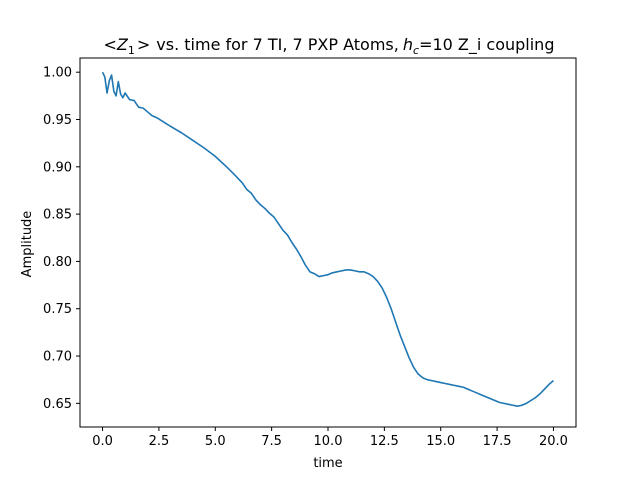 The image size is (640, 480). I want to click on x-tick-label: 20.0, so click(553, 441).